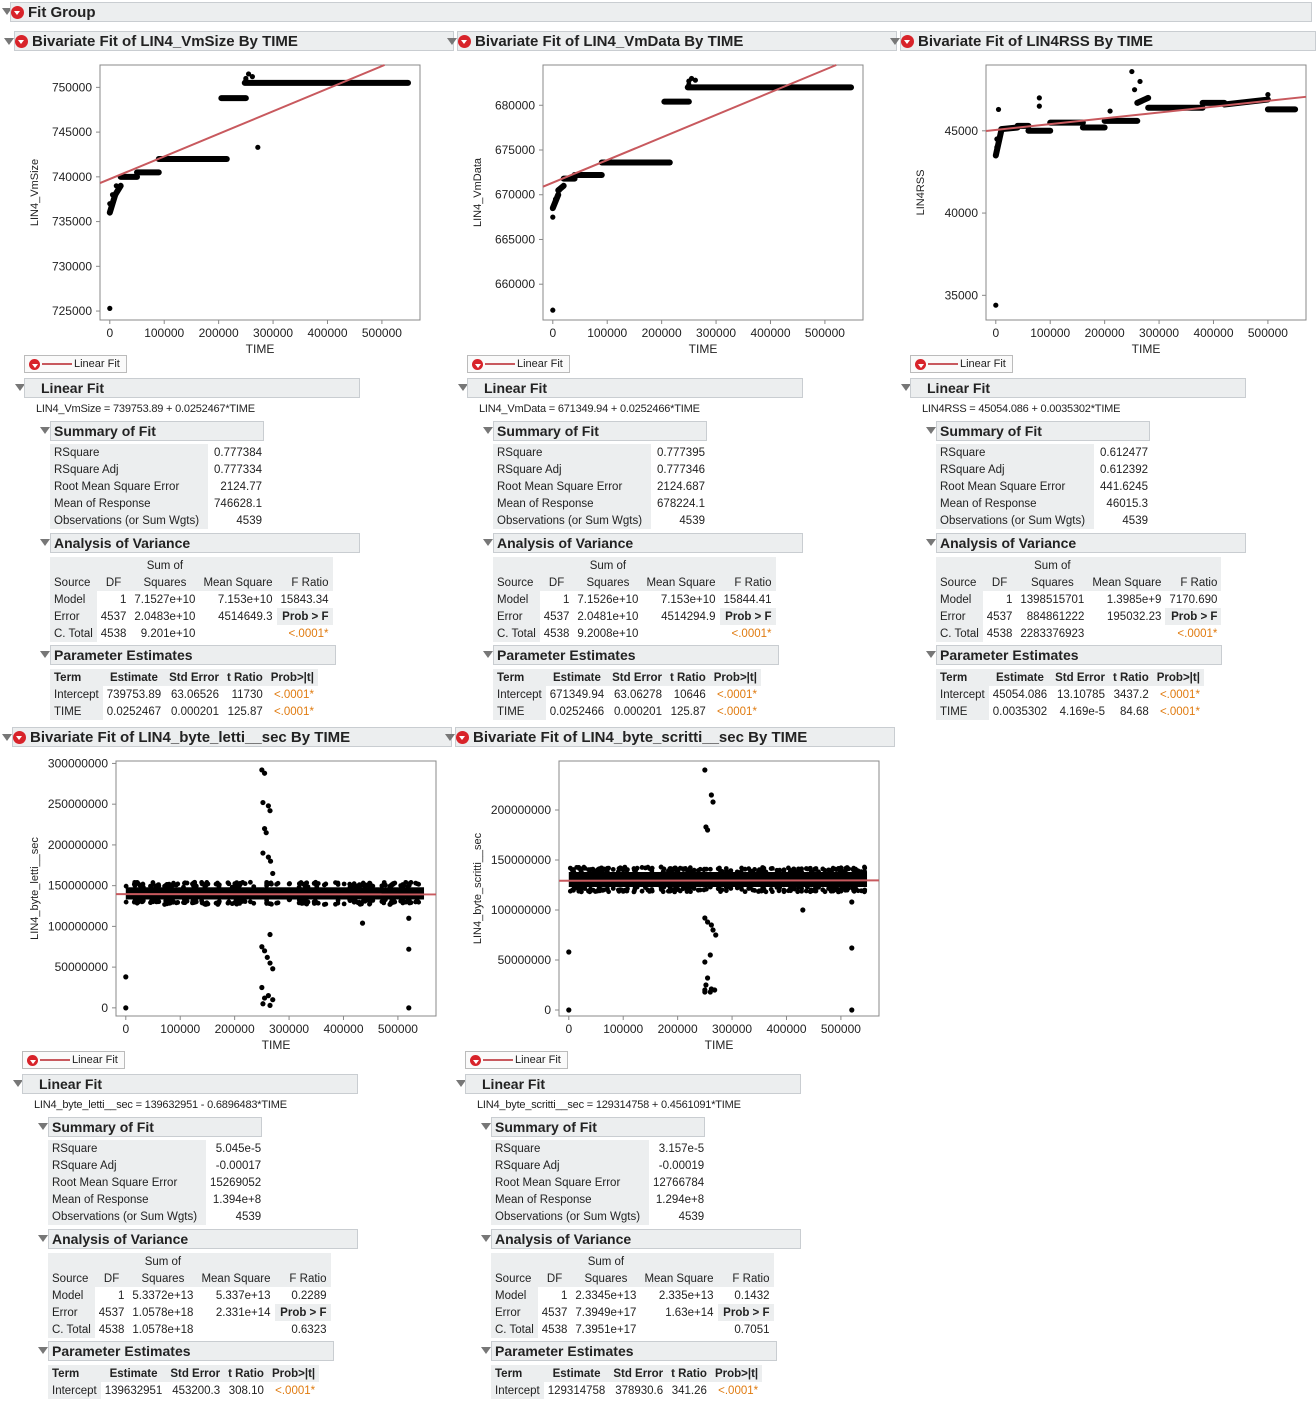 The width and height of the screenshot is (1316, 1427). I want to click on anova-source: Error, so click(516, 616).